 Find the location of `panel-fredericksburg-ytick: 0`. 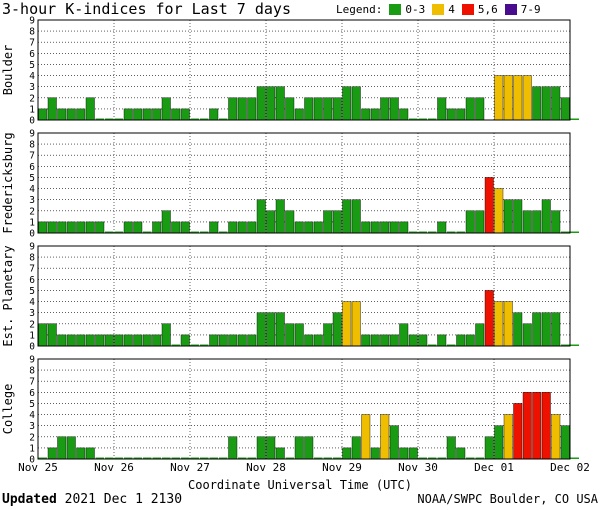

panel-fredericksburg-ytick: 0 is located at coordinates (32, 234).